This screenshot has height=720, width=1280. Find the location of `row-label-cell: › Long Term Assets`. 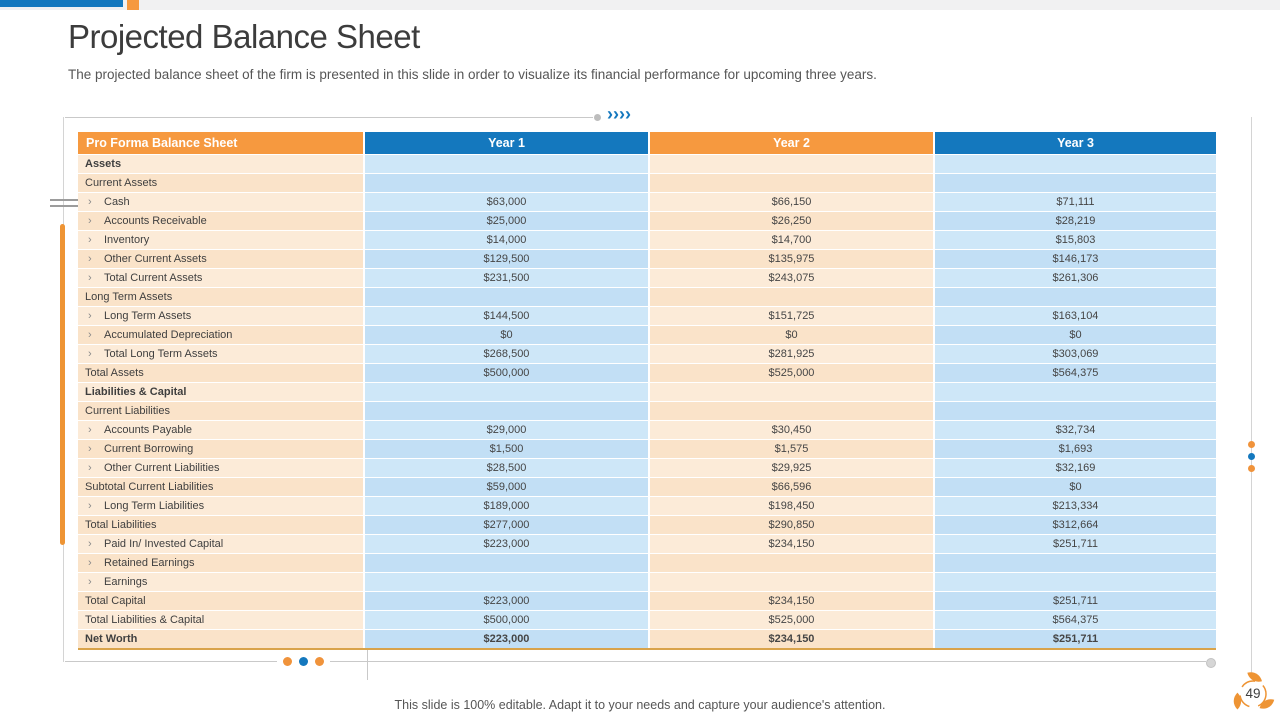

row-label-cell: › Long Term Assets is located at coordinates (220, 315).